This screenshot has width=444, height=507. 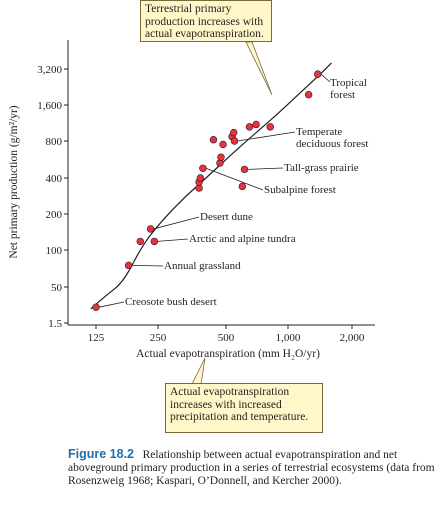 I want to click on annotation-label: Desert dune, so click(x=226, y=217).